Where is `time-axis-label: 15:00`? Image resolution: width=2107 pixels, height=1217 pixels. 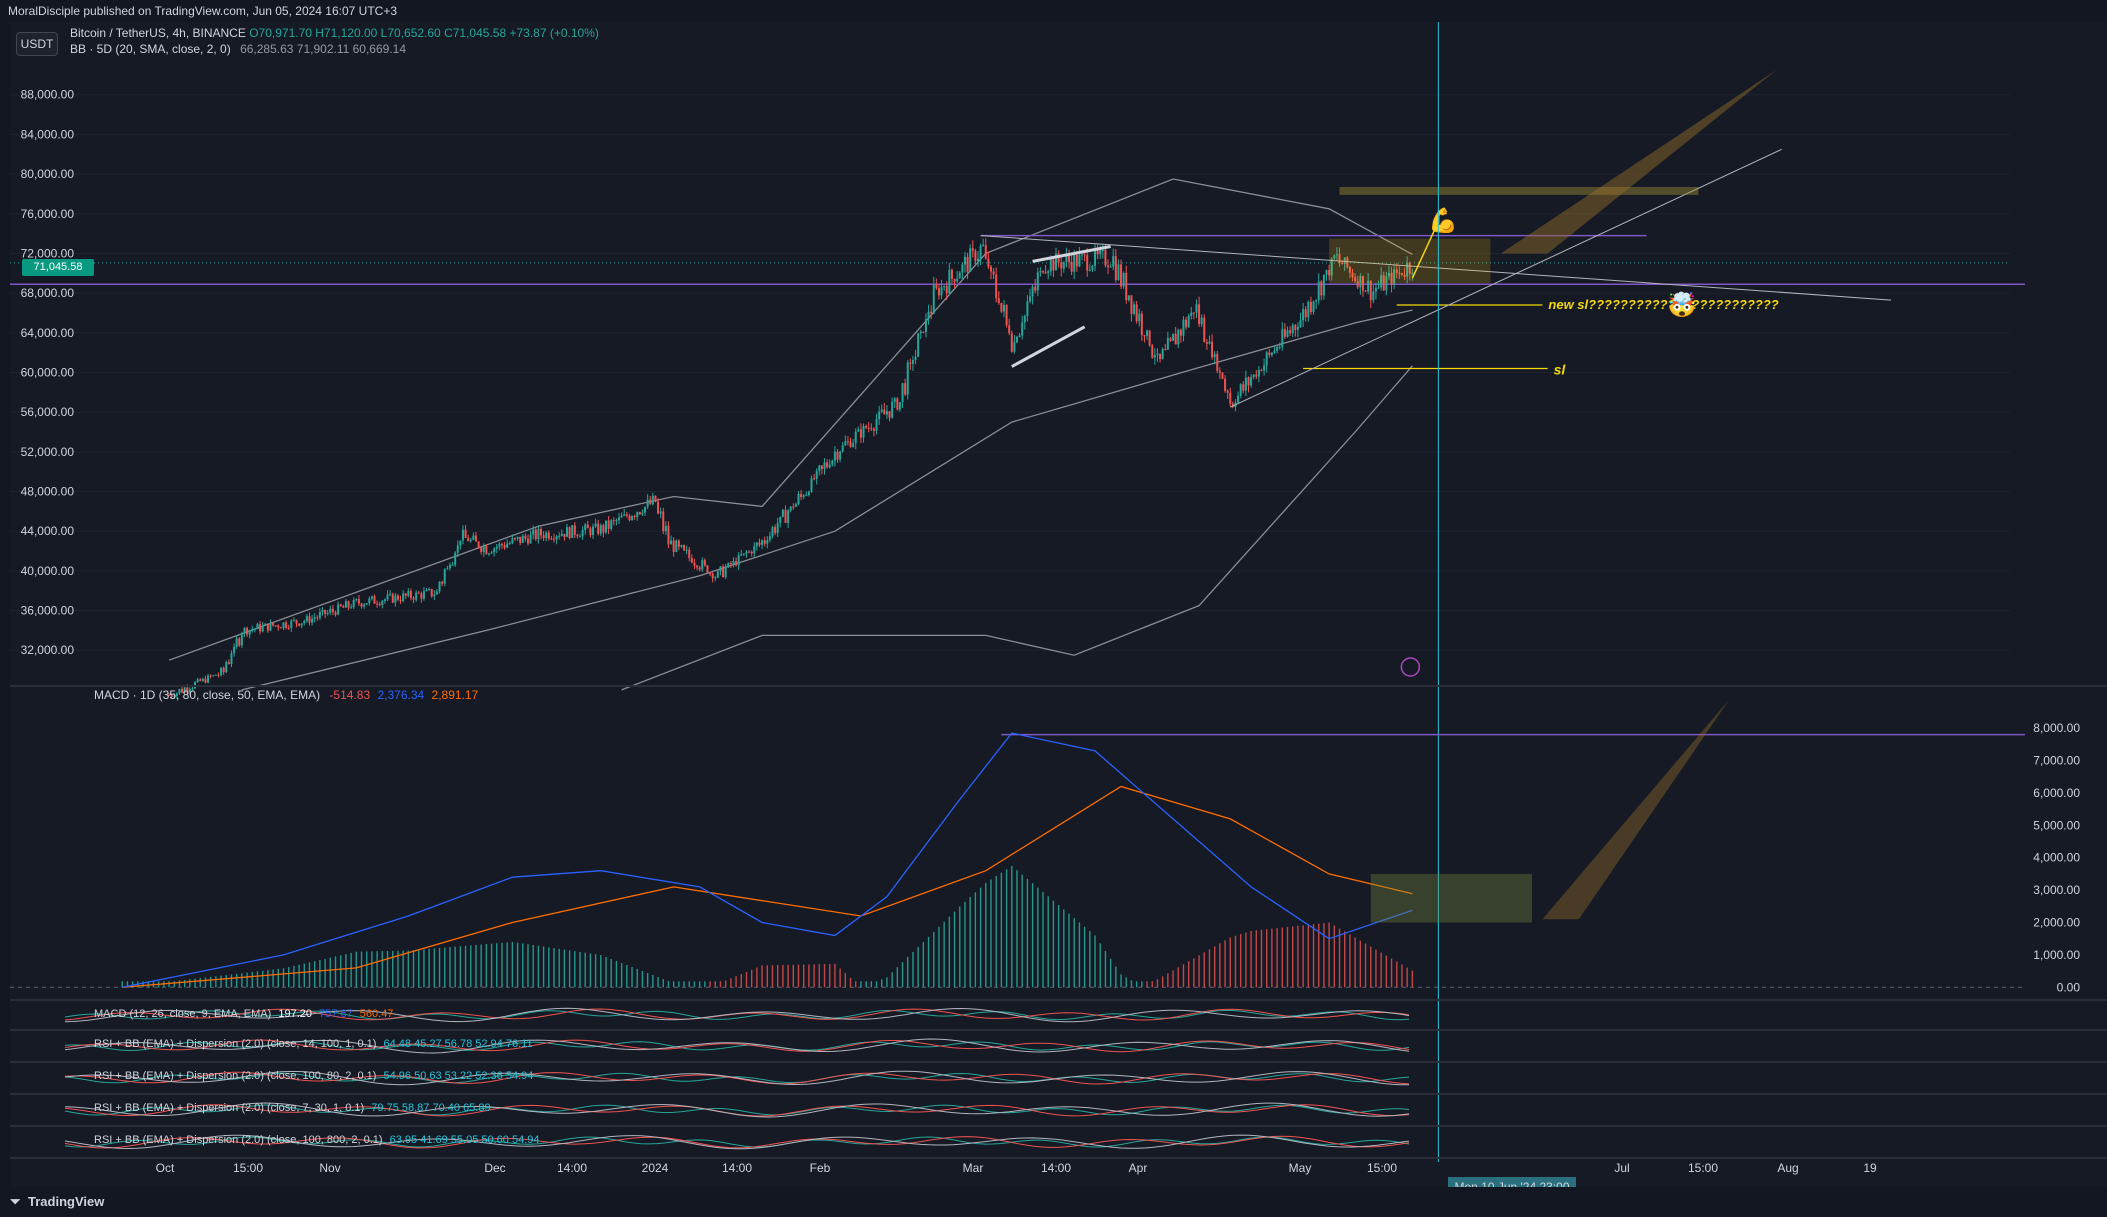 time-axis-label: 15:00 is located at coordinates (1703, 1168).